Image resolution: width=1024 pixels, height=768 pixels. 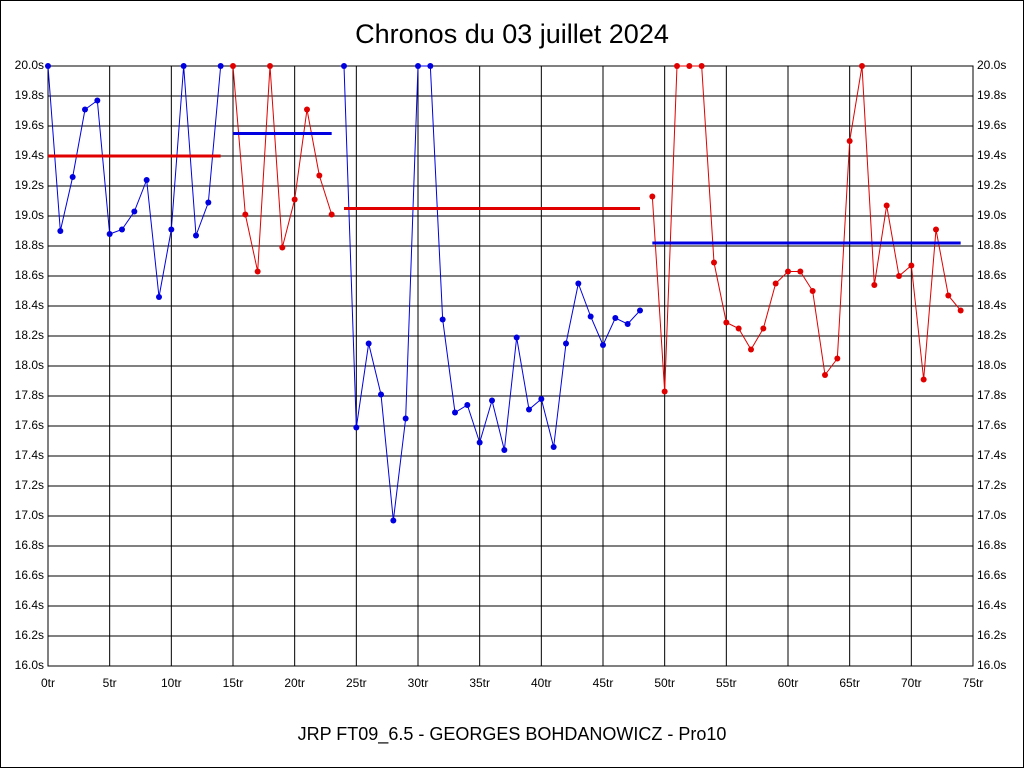 I want to click on x-tick-label: 40tr, so click(x=541, y=683).